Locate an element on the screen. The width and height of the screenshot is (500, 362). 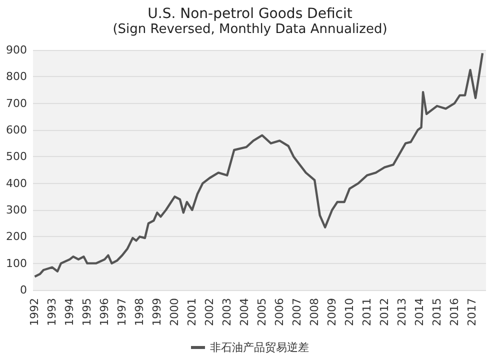
x-tick-label: 2000 is located at coordinates (175, 312).